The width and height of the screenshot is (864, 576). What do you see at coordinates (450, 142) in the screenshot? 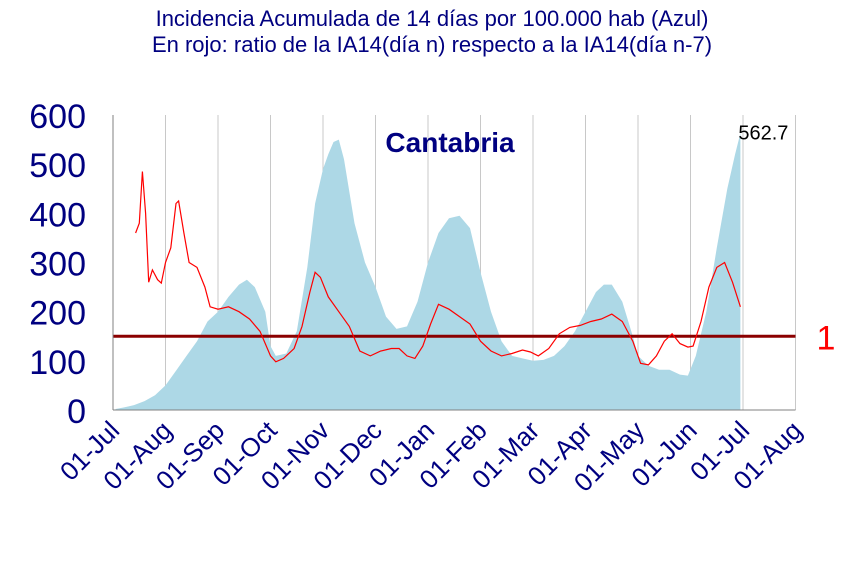
I see `region-label: Cantabria` at bounding box center [450, 142].